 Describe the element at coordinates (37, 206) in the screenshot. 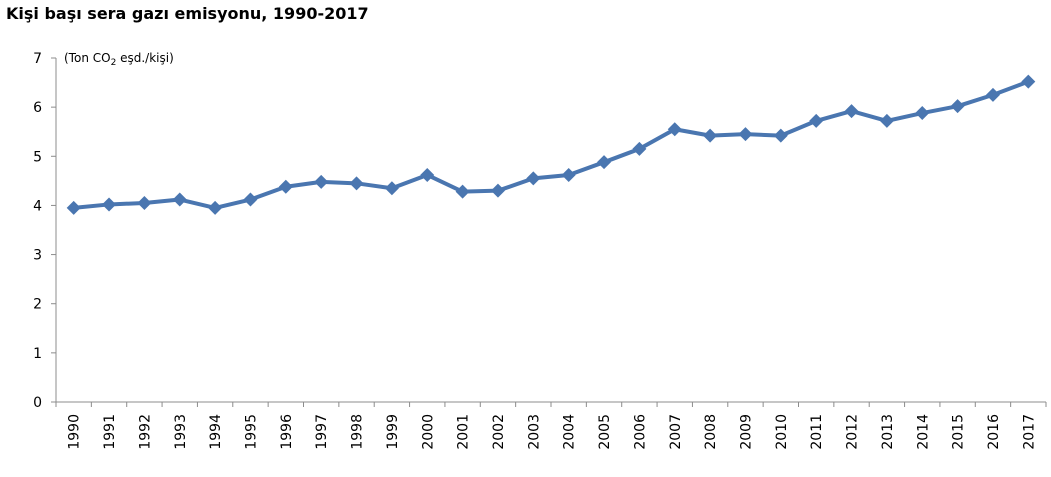

I see `y-tick-label: 4` at that location.